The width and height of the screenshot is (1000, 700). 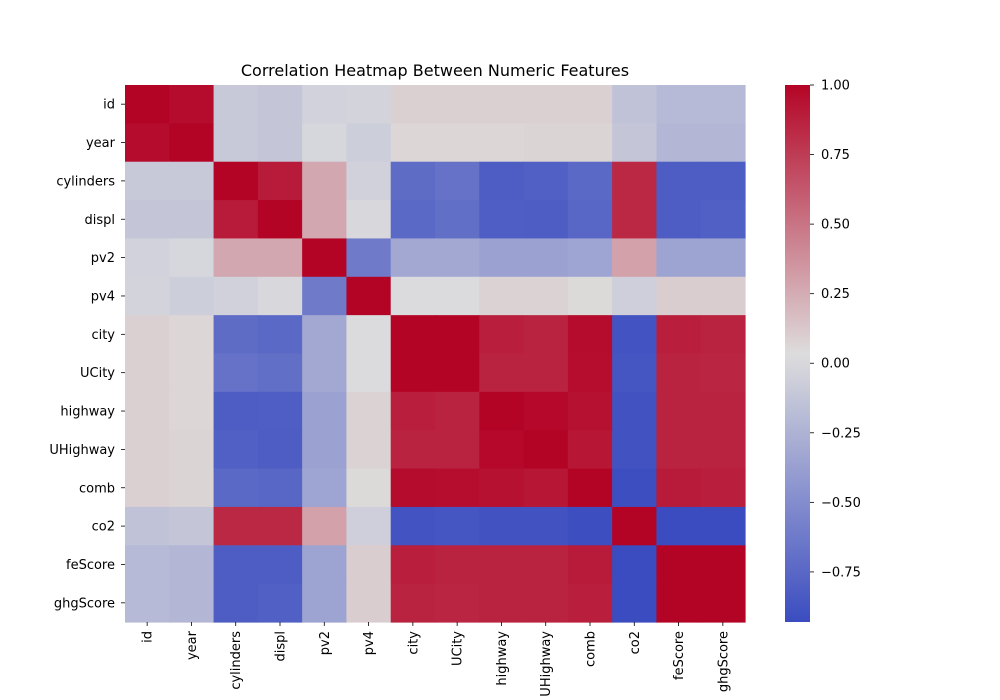 What do you see at coordinates (457, 296) in the screenshot?
I see `heatmap-cell-pv4-UCity` at bounding box center [457, 296].